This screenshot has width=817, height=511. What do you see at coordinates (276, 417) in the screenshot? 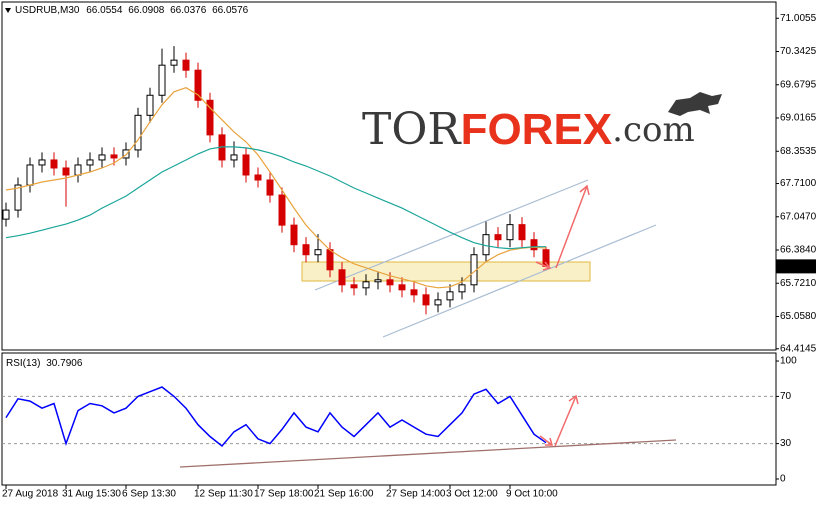
I see `rsi-line` at bounding box center [276, 417].